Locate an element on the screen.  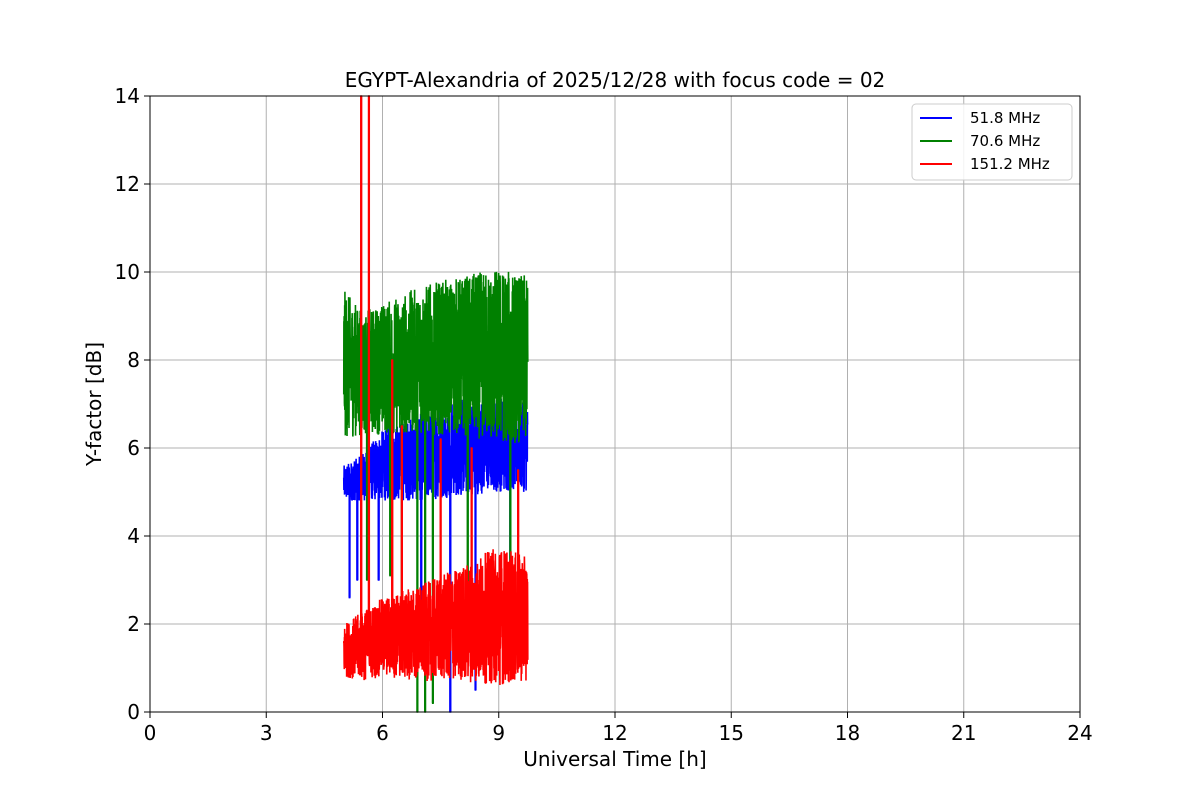
legend-entry-label: 70.6 MHz is located at coordinates (1005, 141).